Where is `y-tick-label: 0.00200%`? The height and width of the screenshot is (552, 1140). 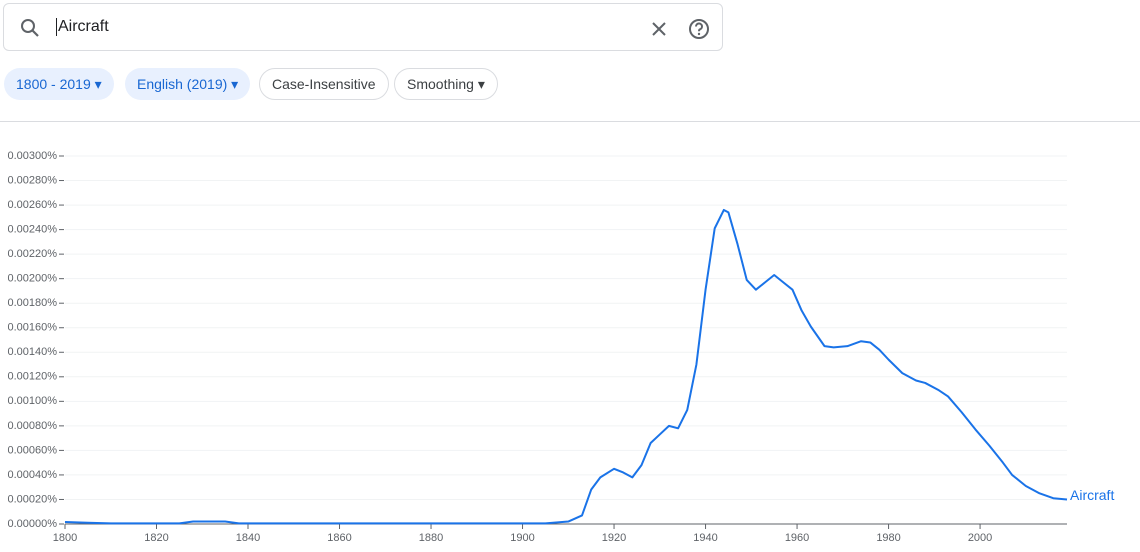
y-tick-label: 0.00200% is located at coordinates (32, 279).